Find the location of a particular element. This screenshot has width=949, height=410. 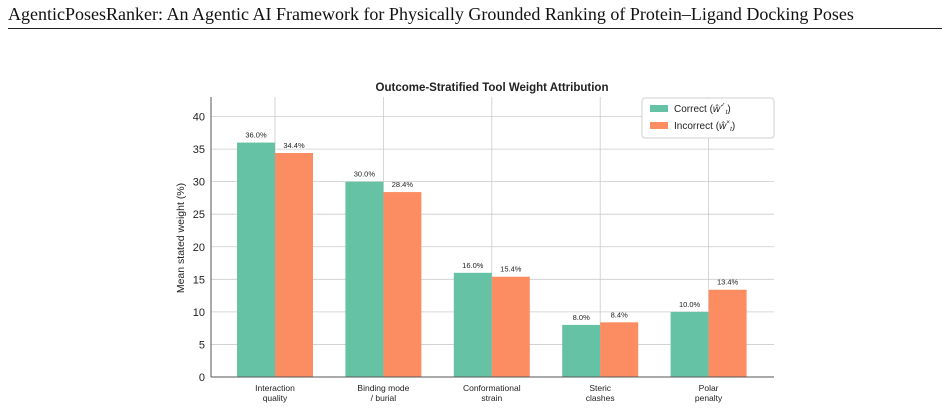

x-tick-label-line: Steric is located at coordinates (600, 388).